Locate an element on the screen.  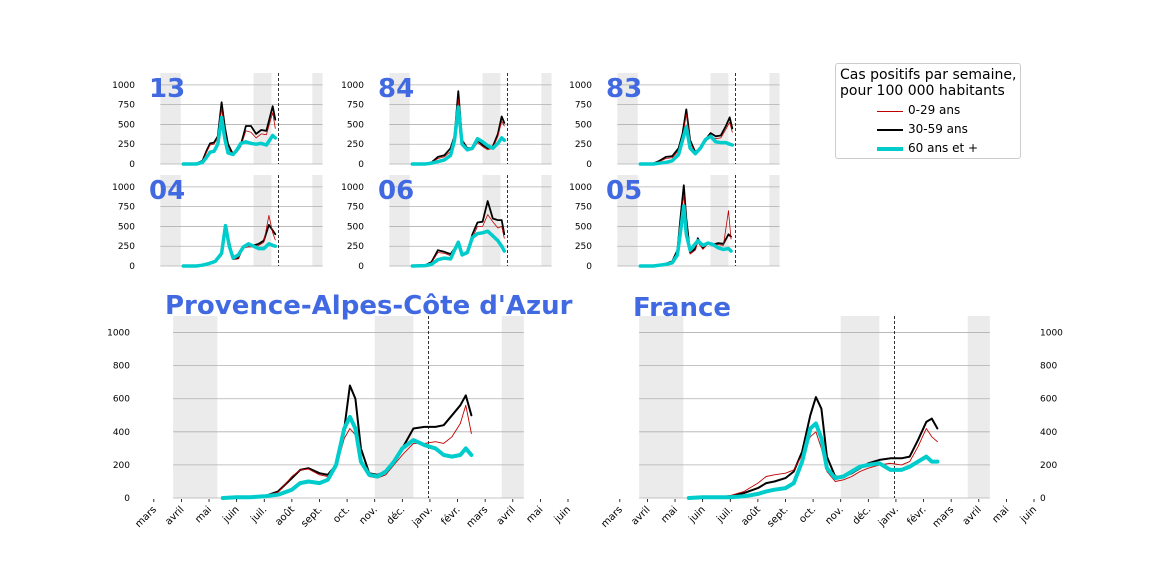
panel-label: 13 is located at coordinates (167, 89).